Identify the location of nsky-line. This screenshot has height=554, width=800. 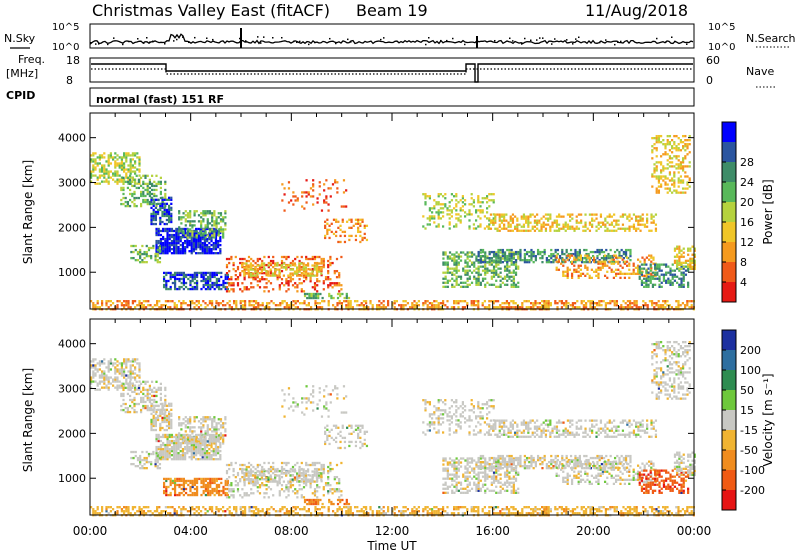
(392, 39).